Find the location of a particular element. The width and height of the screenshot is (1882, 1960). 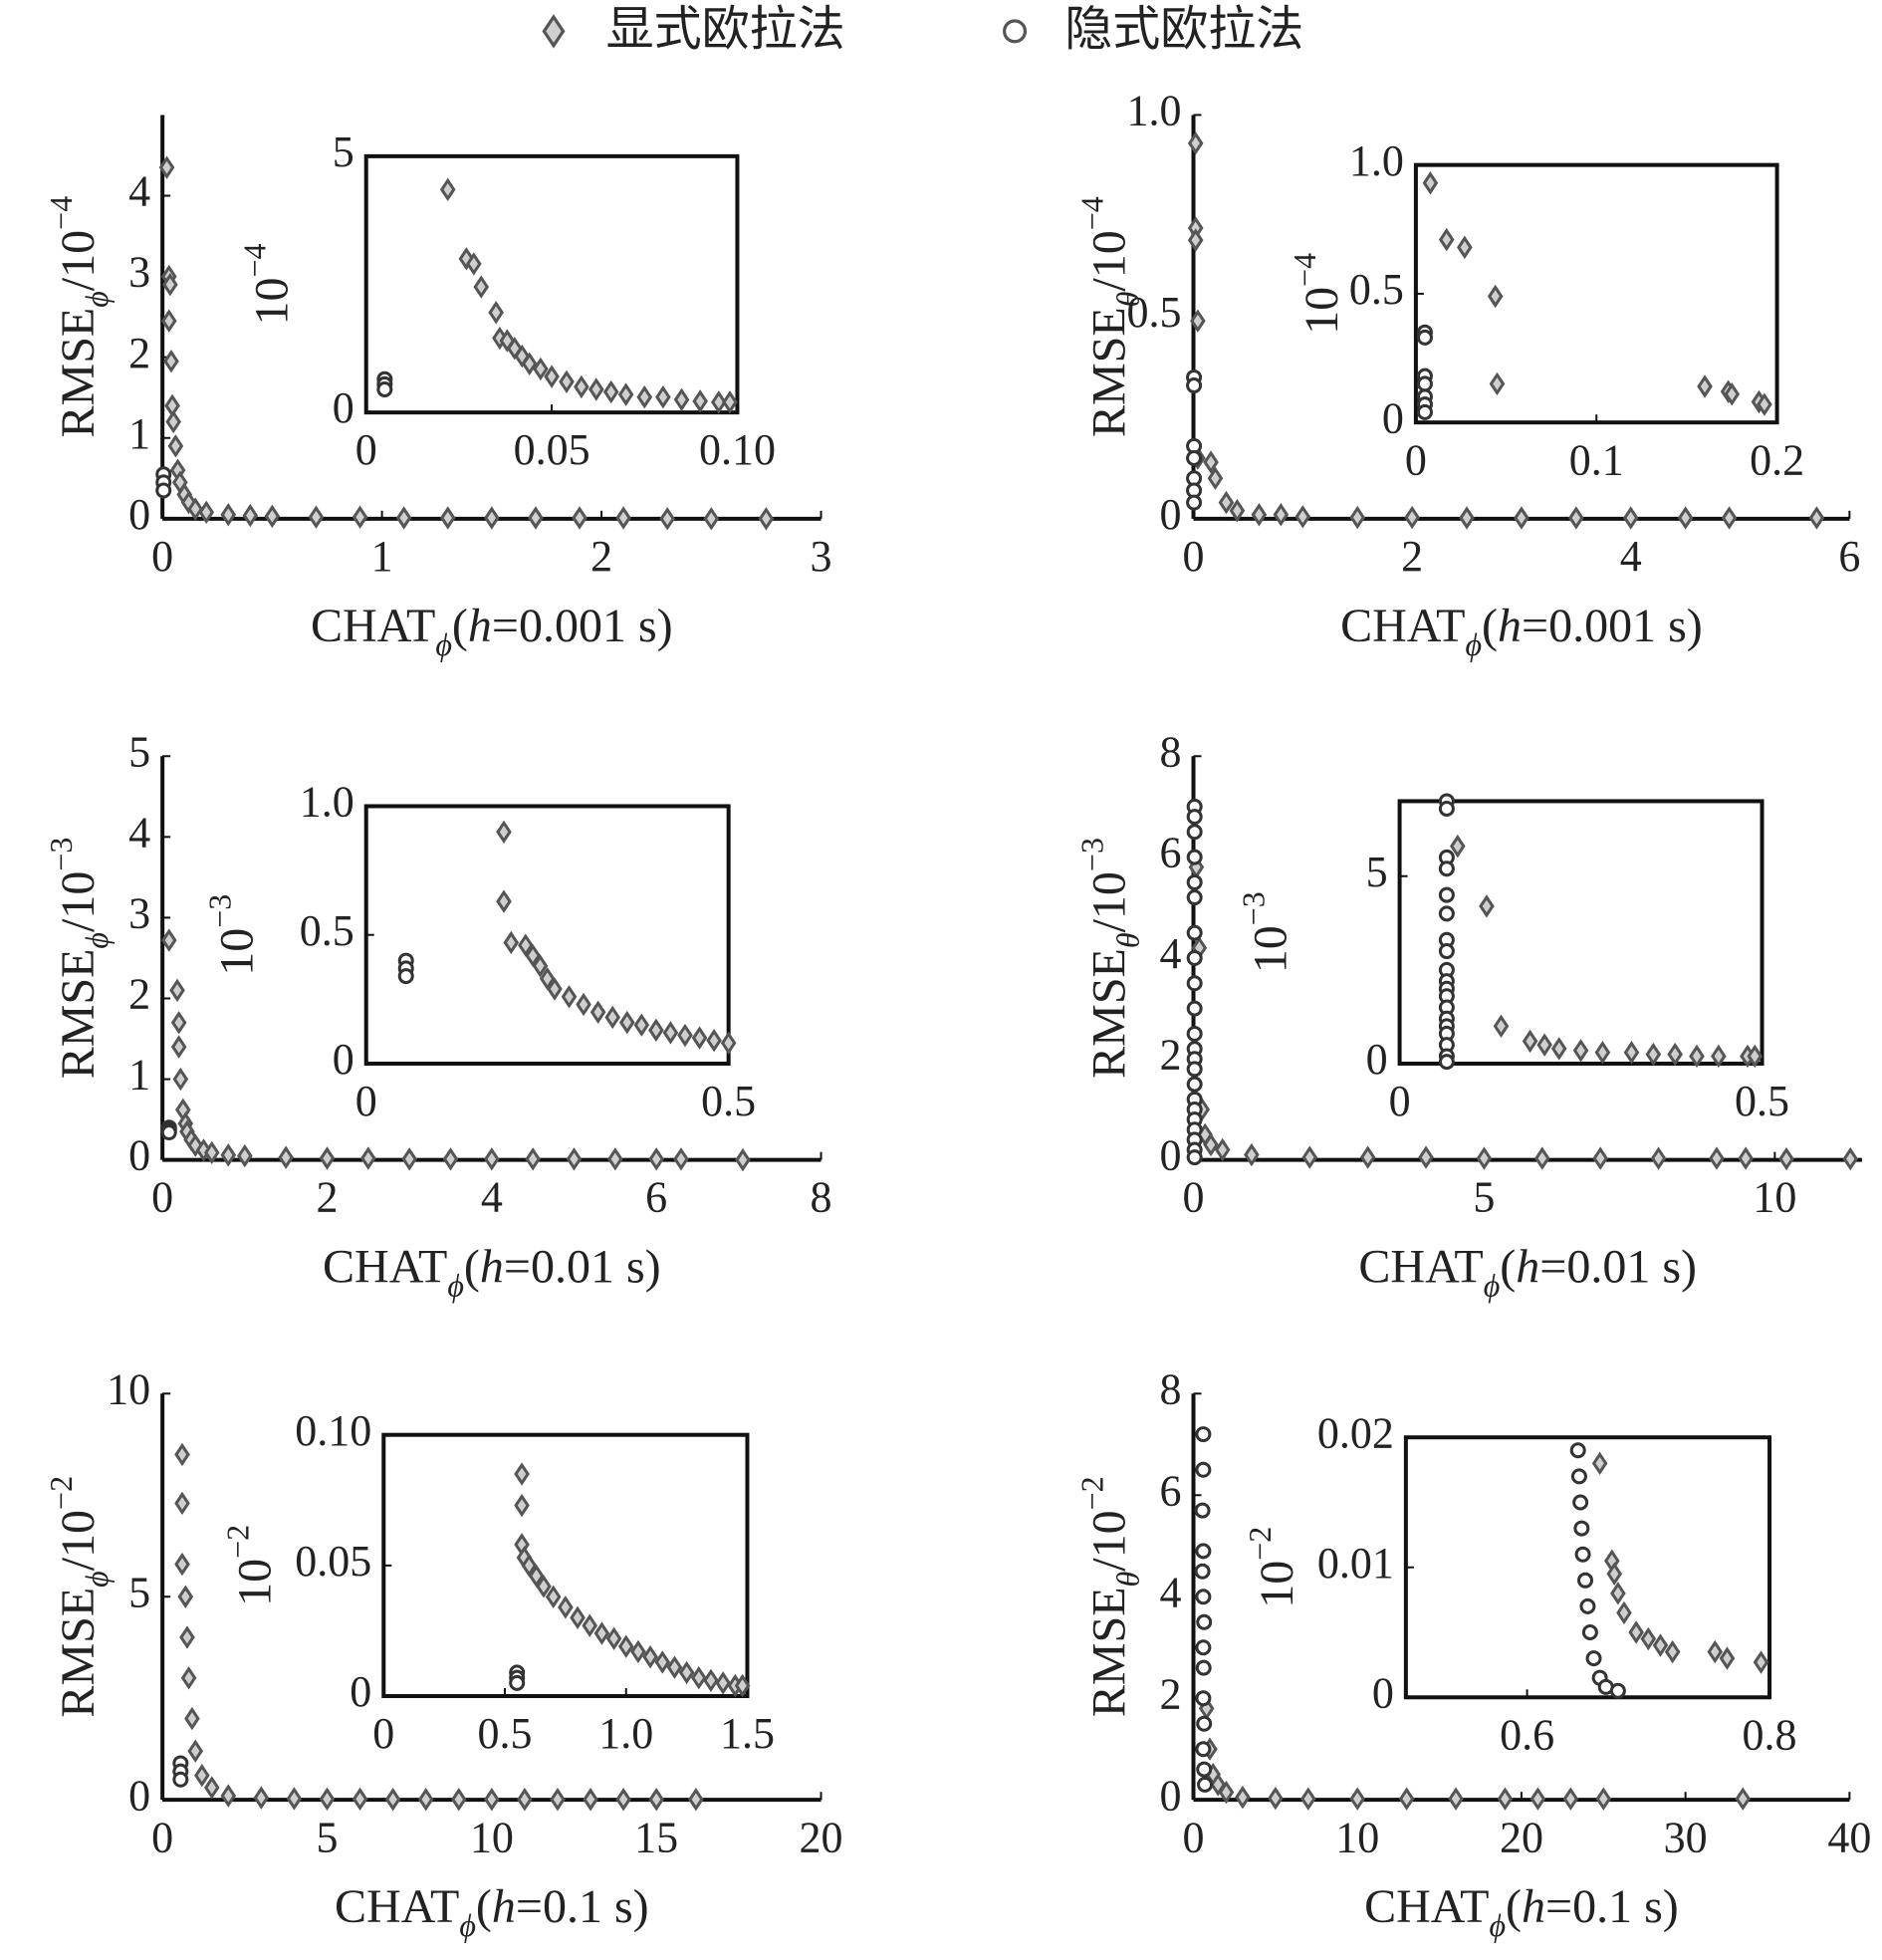

x-label-part: =0.1 s) is located at coordinates (582, 1906).